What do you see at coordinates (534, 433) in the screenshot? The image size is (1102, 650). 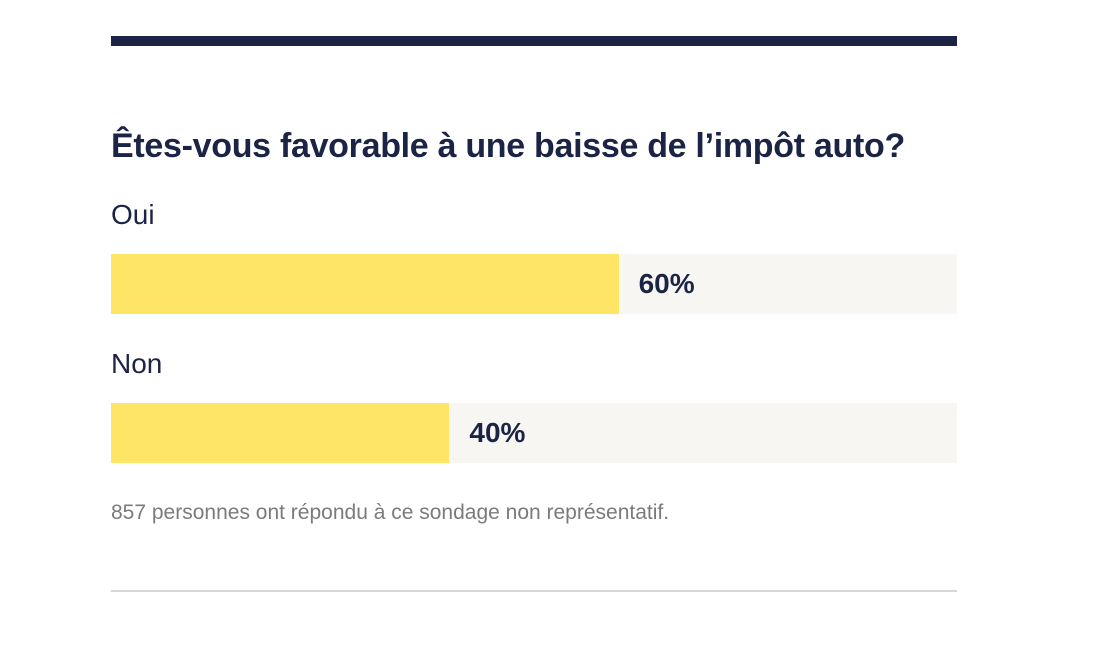 I see `result-bar-track: 40%` at bounding box center [534, 433].